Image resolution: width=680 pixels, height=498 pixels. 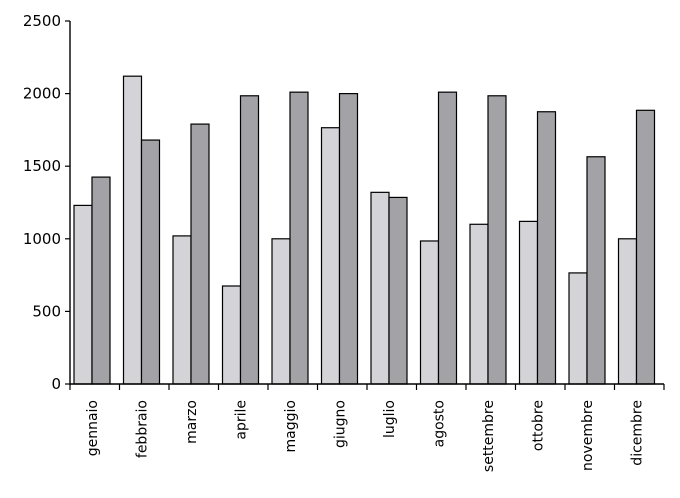 I want to click on bar-series-2-novembre, so click(x=596, y=270).